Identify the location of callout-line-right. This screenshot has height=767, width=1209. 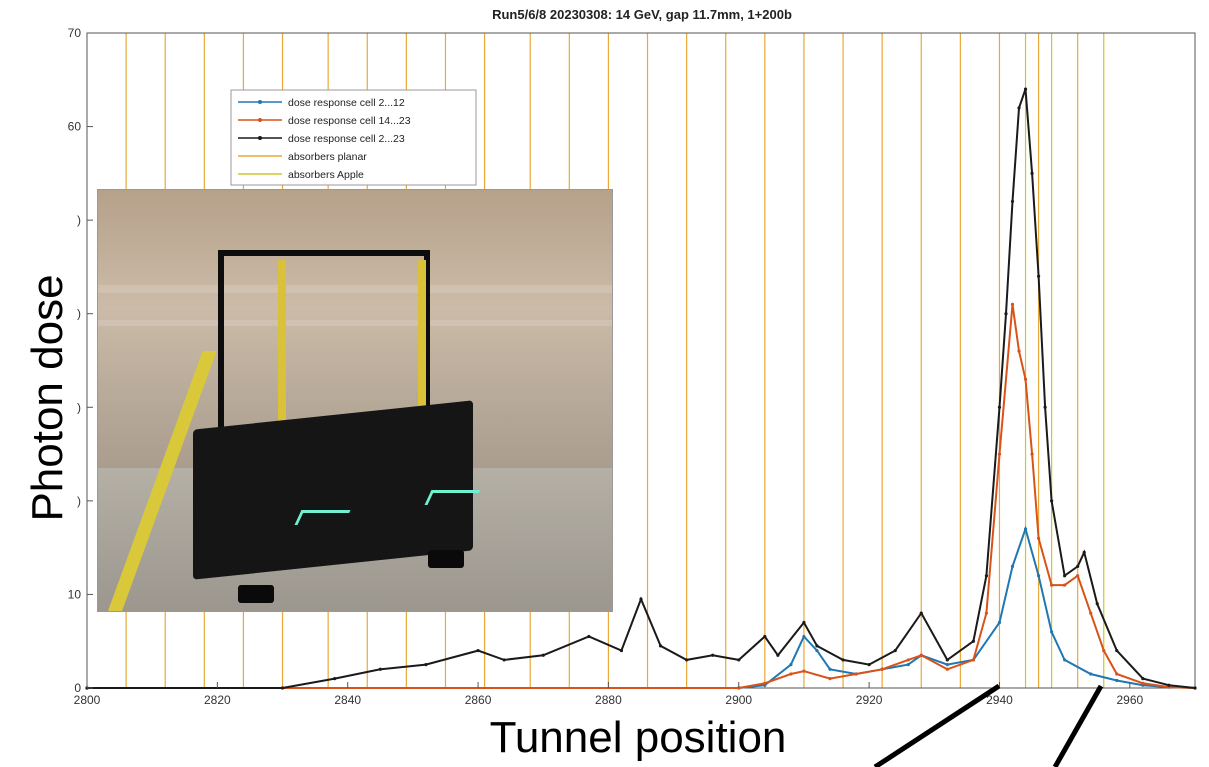
(1078, 725).